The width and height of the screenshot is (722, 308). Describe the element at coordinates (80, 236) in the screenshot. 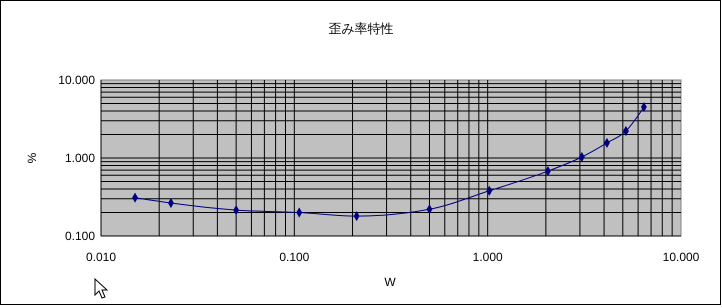

I see `y-tick-label: 0.100` at that location.